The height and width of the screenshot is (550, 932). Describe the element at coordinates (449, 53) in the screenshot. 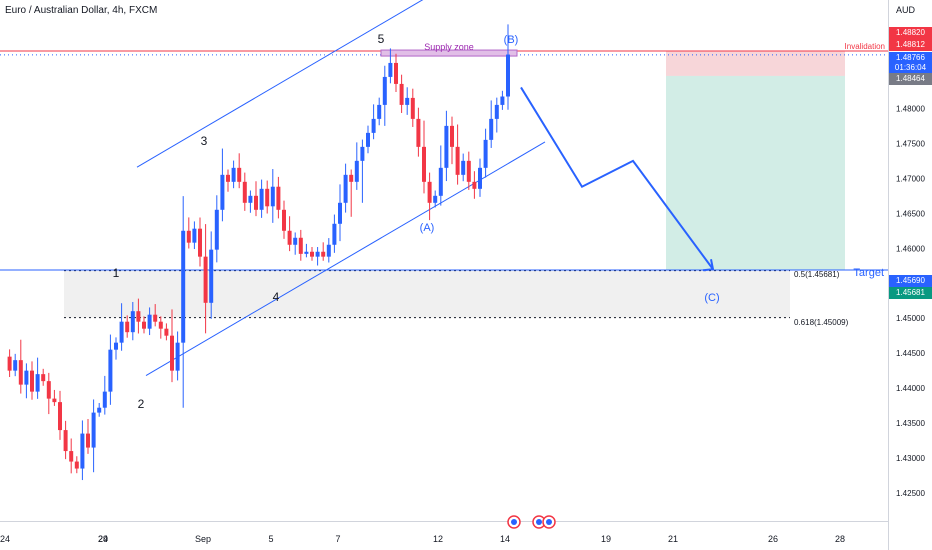

I see `supply-zone-box` at that location.